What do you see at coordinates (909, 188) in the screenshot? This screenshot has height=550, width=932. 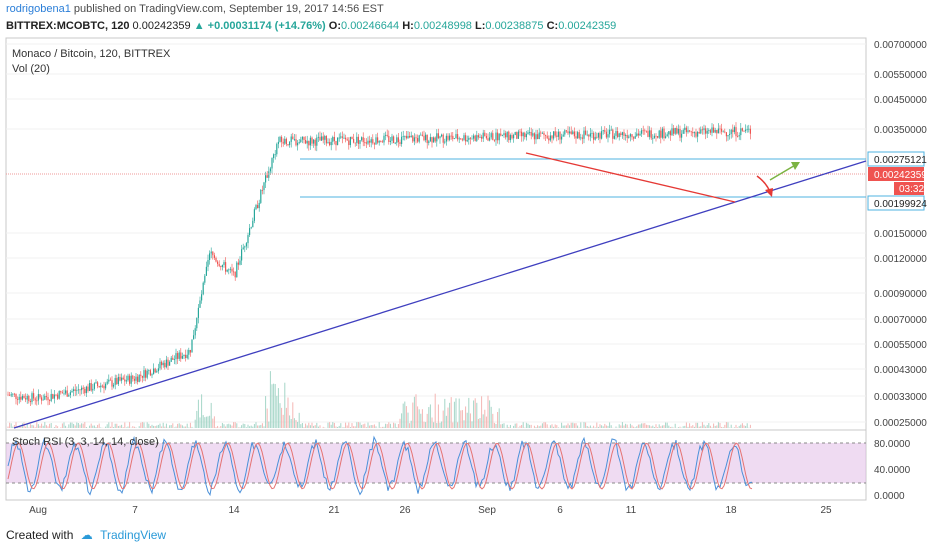 I see `countdown-badge` at bounding box center [909, 188].